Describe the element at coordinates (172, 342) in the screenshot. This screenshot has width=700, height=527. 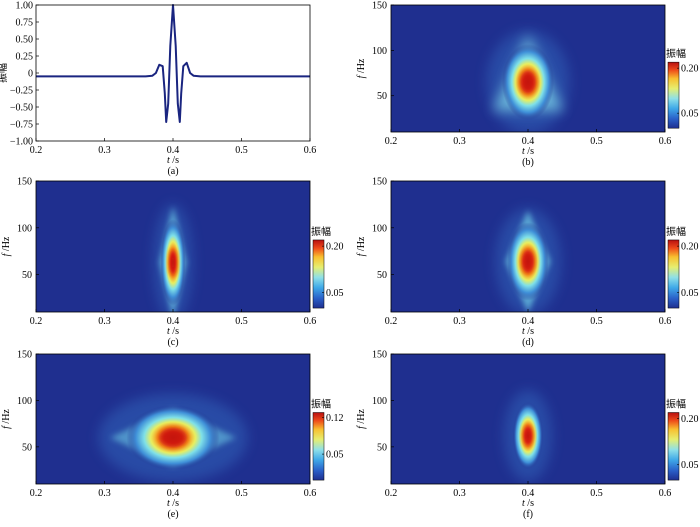
I see `panel-caption: (c)` at that location.